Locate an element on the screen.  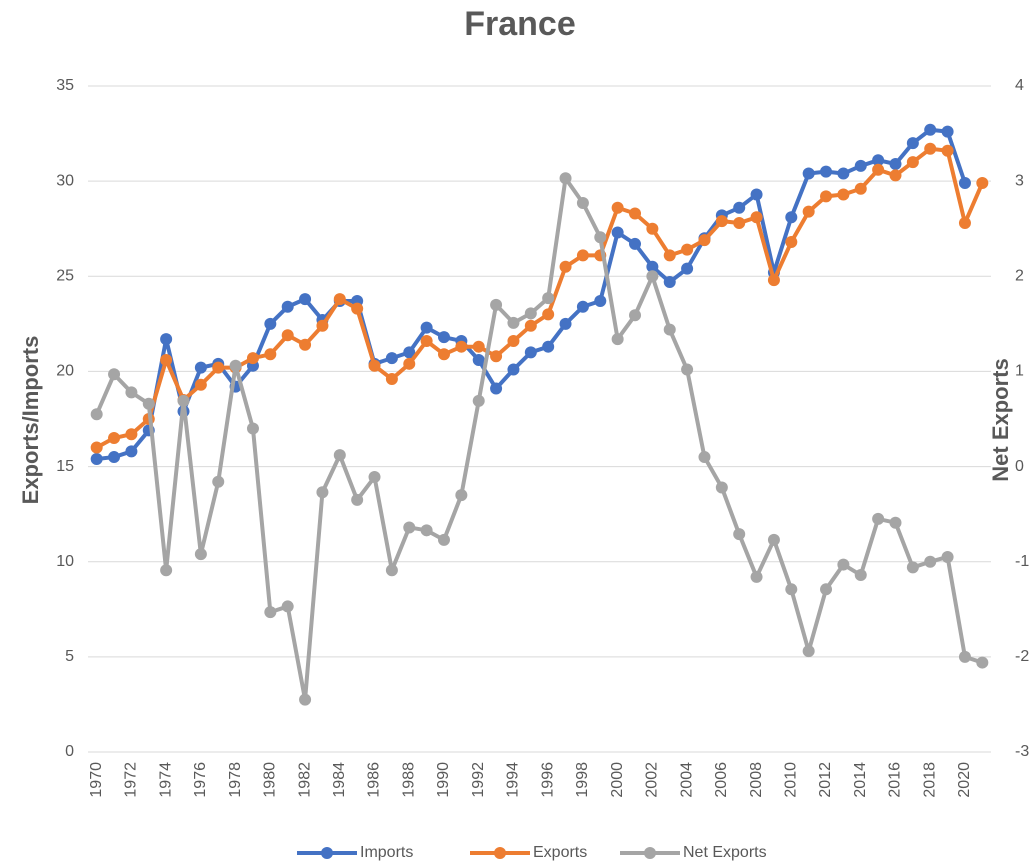
x-tick-label: 1992 is located at coordinates (478, 780).